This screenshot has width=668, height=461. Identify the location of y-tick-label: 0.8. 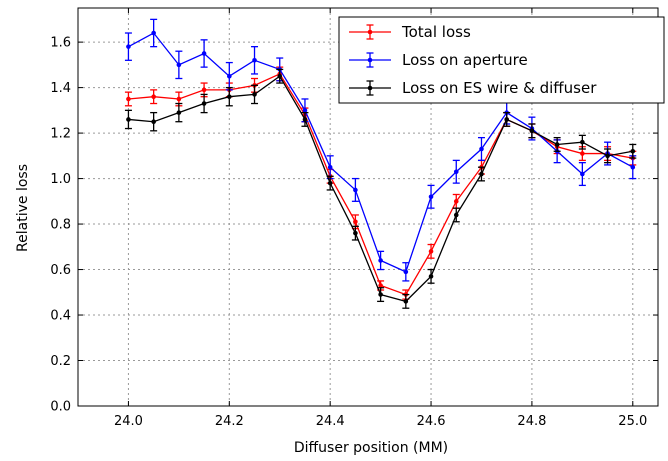
(60, 225).